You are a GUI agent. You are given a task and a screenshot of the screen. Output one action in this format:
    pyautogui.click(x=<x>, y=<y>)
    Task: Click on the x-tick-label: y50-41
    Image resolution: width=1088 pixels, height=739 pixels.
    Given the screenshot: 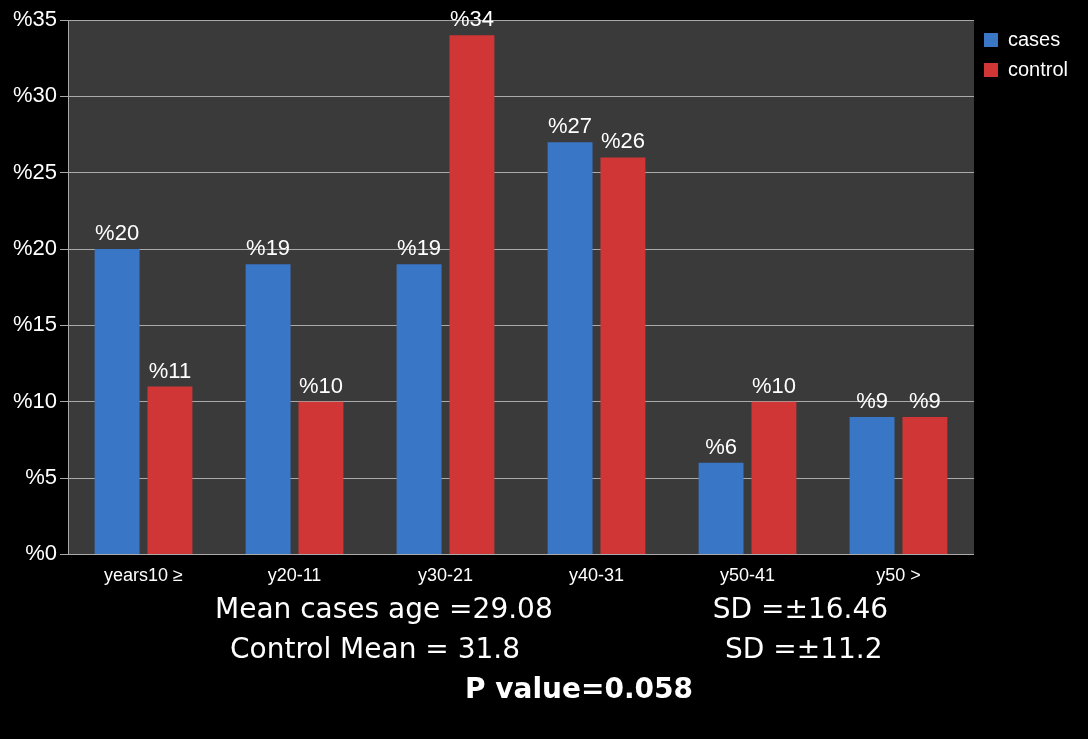 What is the action you would take?
    pyautogui.click(x=747, y=575)
    